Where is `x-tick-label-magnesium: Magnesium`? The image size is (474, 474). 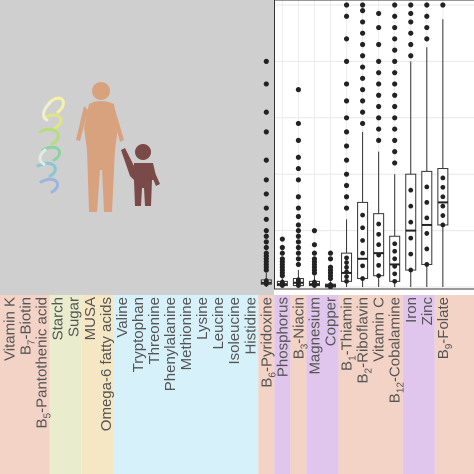 x-tick-label-magnesium: Magnesium is located at coordinates (314, 336).